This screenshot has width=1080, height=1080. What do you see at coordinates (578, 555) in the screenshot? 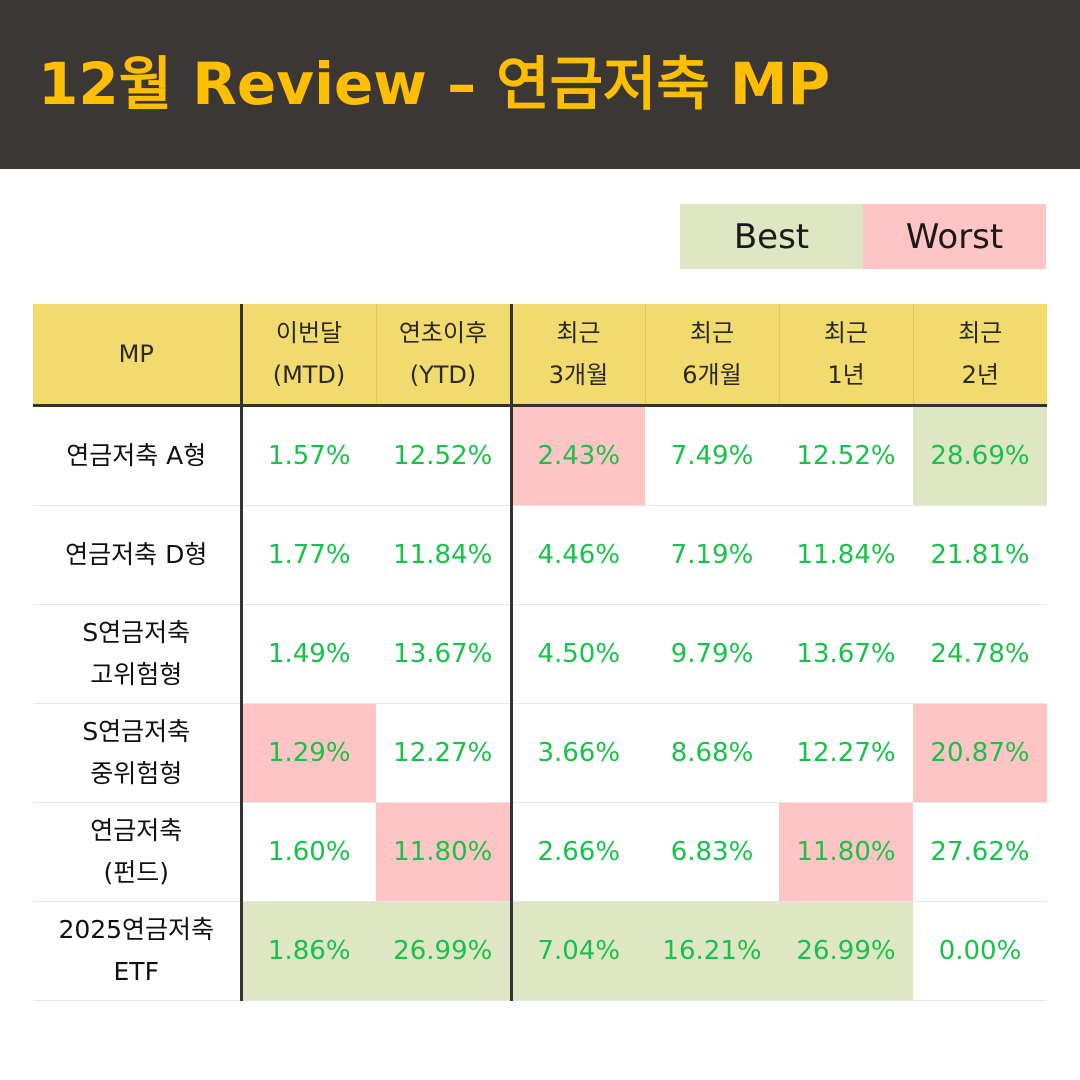
I see `value-cell: 4.46%` at bounding box center [578, 555].